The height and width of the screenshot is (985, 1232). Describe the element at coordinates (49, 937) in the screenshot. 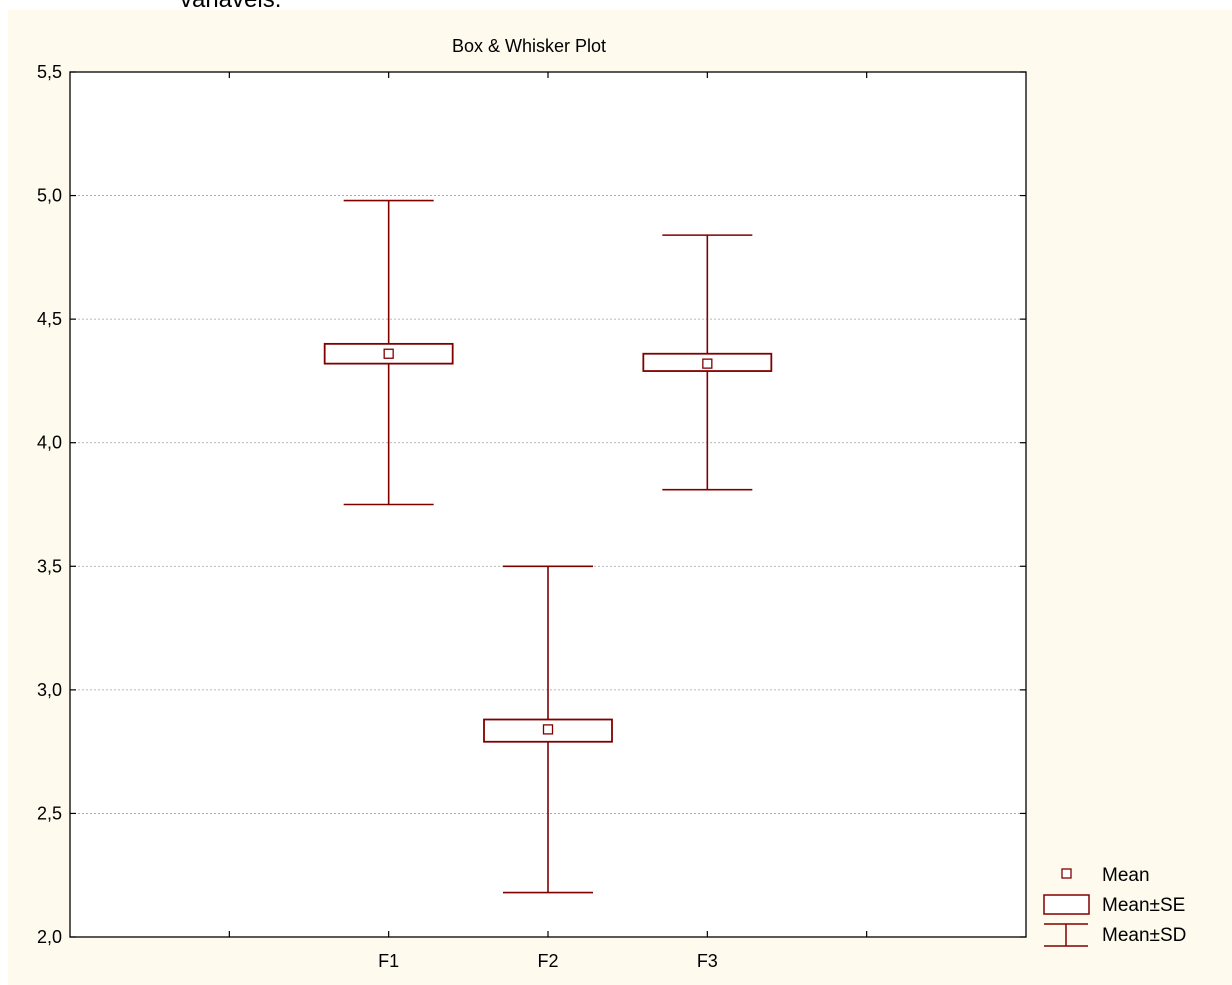

I see `y-tick-label: 2,0` at that location.